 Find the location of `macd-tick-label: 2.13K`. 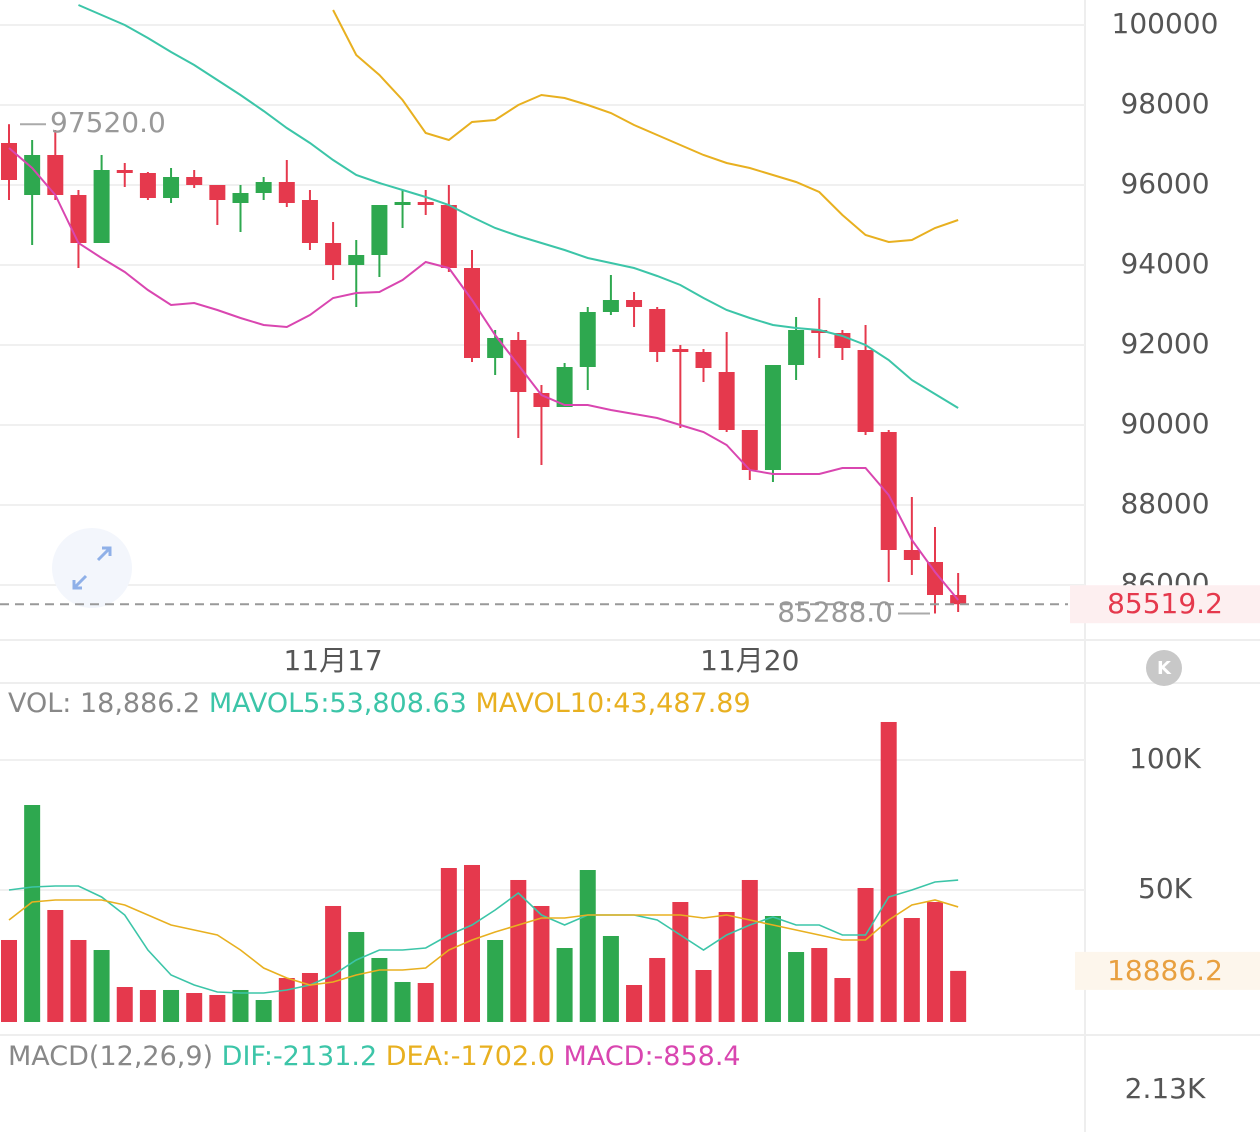

macd-tick-label: 2.13K is located at coordinates (1165, 1088).